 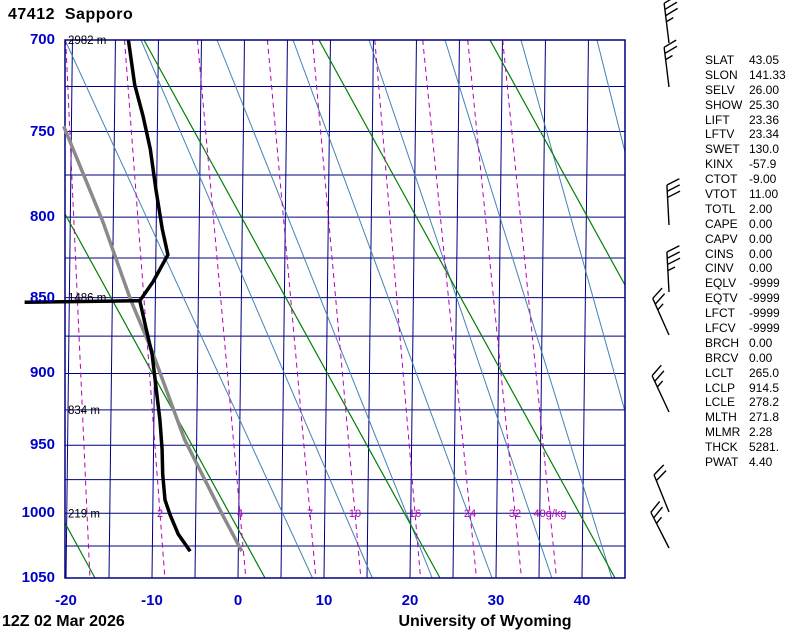 I want to click on mixing-ratio-label: 10, so click(x=355, y=514).